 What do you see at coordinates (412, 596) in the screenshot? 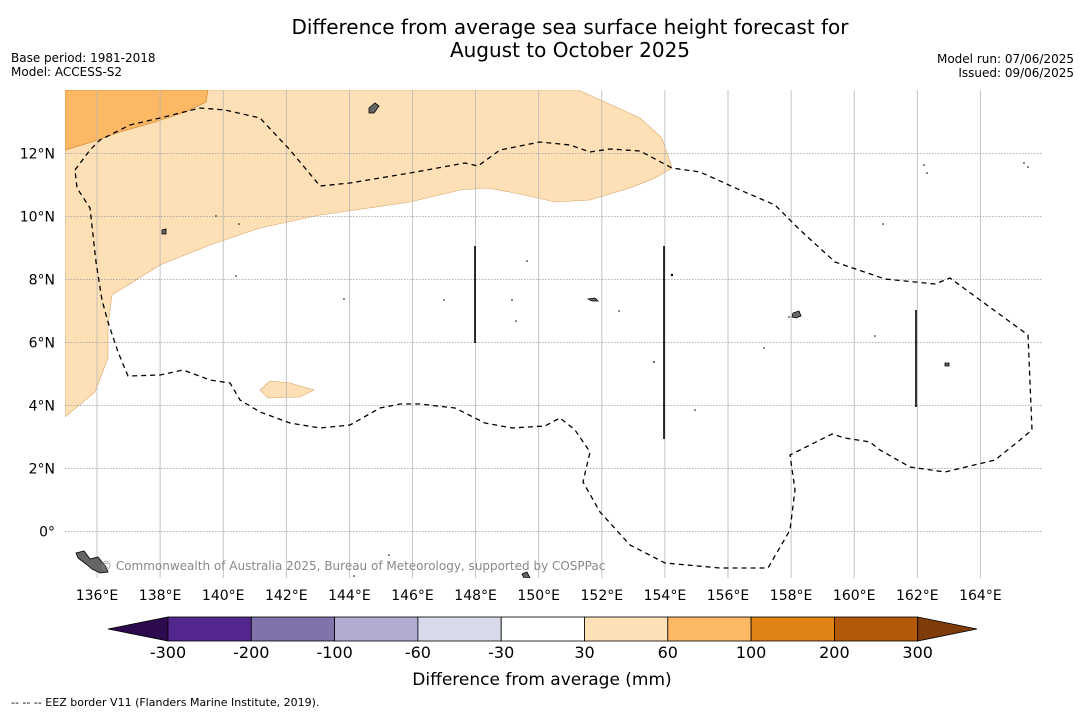
I see `longitude-label: 146°E` at bounding box center [412, 596].